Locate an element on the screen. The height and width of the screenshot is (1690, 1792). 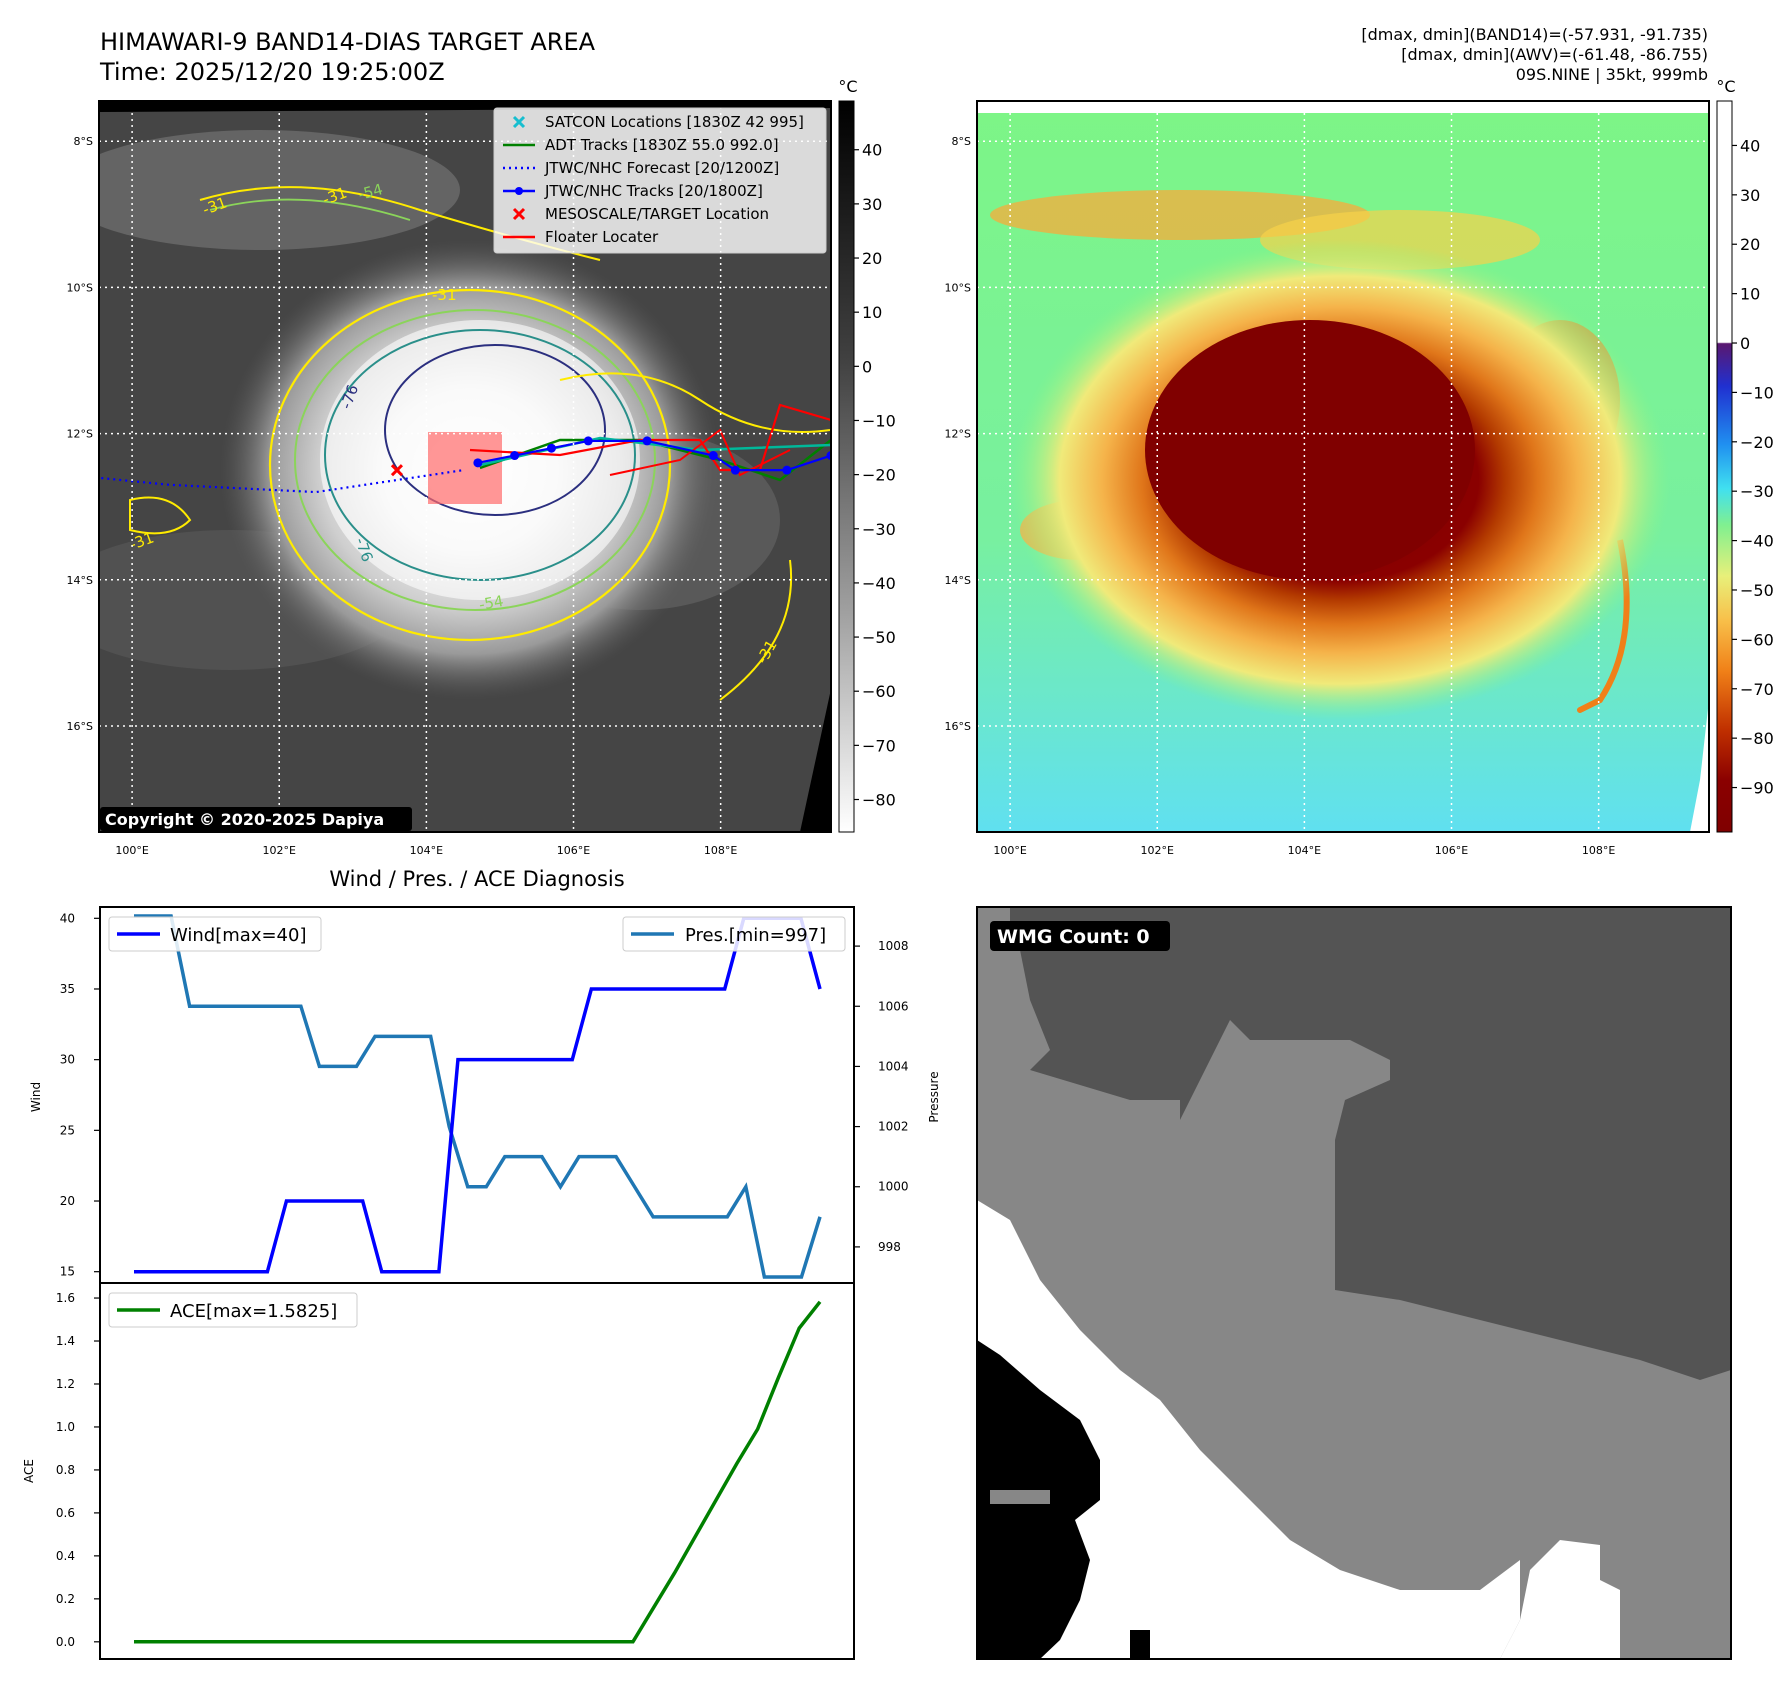
colorbar-tick-label: −70 is located at coordinates (879, 745).